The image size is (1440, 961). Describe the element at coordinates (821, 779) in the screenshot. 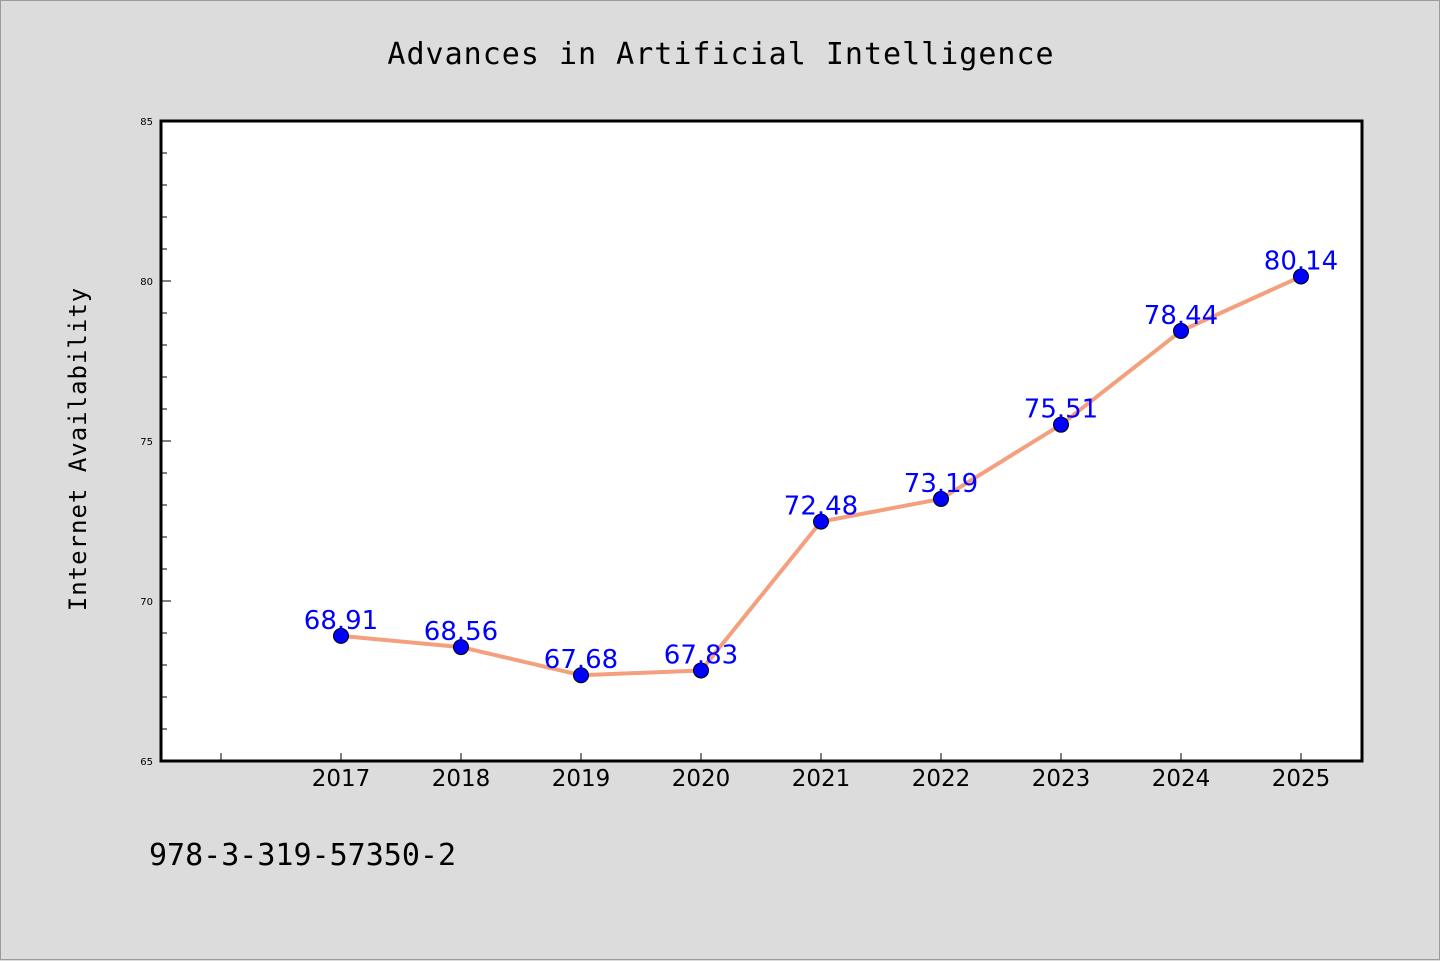

I see `x-tick-label: 2021` at that location.